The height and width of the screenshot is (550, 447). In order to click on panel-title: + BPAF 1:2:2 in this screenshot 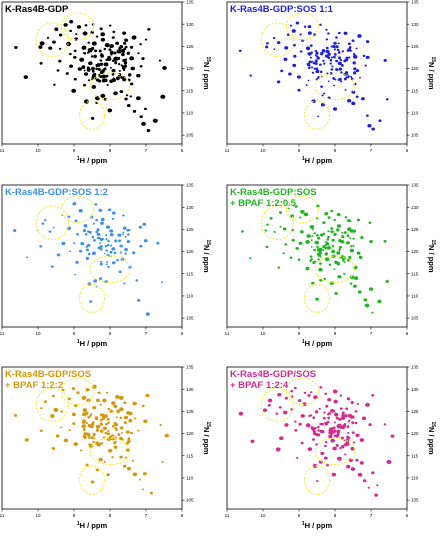, I will do `click(34, 385)`.